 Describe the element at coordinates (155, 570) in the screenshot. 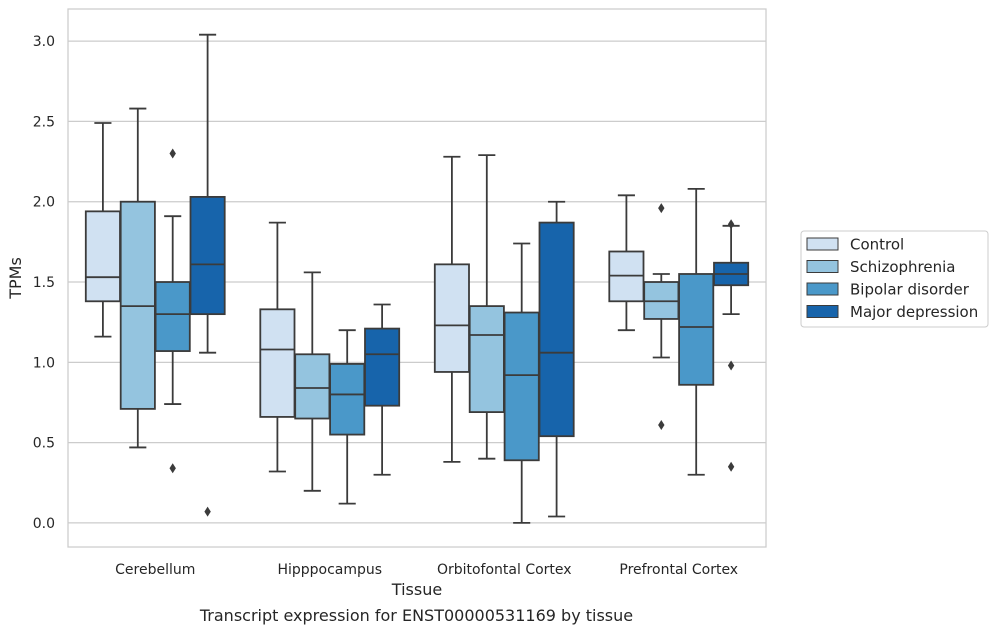

I see `x-tick-label: Cerebellum` at that location.